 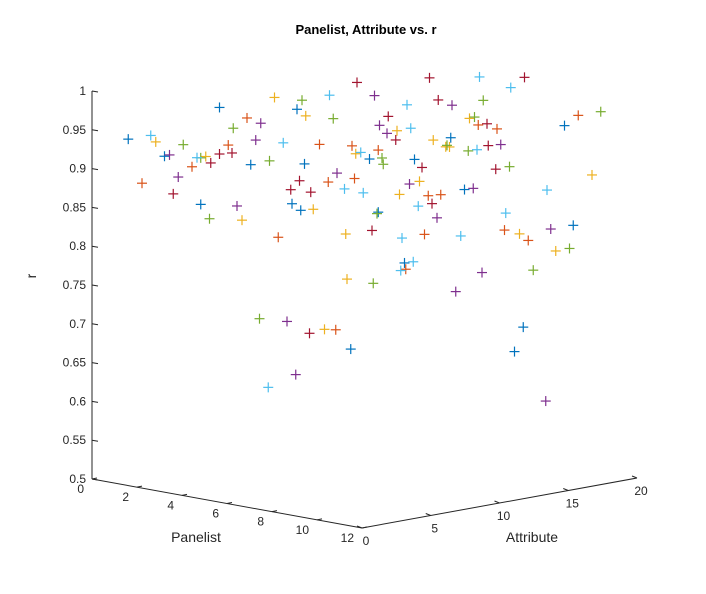 I want to click on x-tick-label: 2, so click(x=125, y=497).